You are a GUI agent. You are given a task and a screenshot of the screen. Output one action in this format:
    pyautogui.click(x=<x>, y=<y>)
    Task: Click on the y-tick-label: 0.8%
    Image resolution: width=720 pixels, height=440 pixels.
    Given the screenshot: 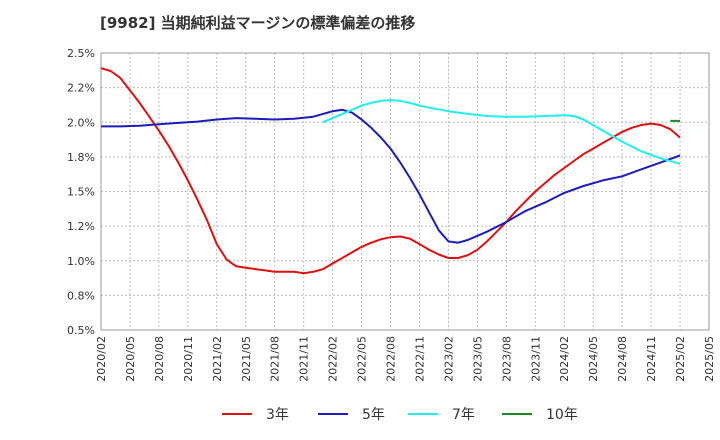 What is the action you would take?
    pyautogui.click(x=81, y=295)
    